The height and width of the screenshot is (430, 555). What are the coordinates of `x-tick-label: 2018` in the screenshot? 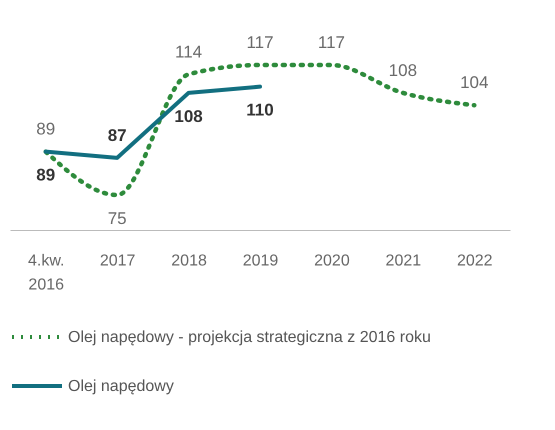 It's located at (189, 261).